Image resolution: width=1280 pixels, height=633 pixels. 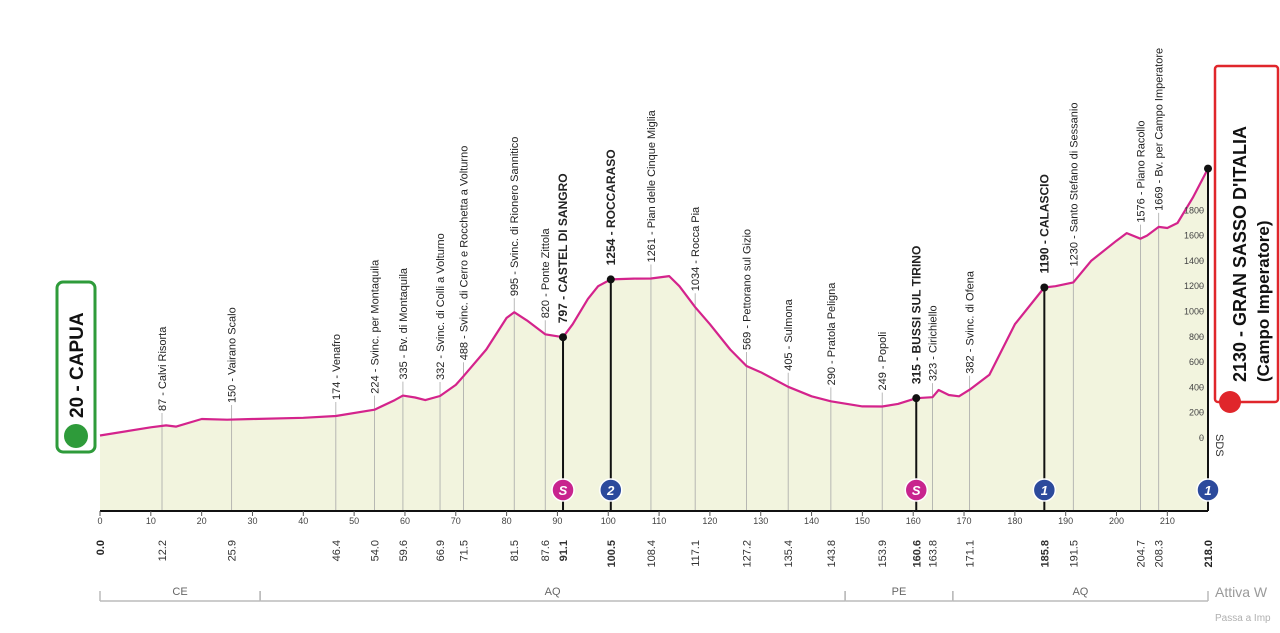 I want to click on y-tick-label: 0, so click(x=1201, y=438).